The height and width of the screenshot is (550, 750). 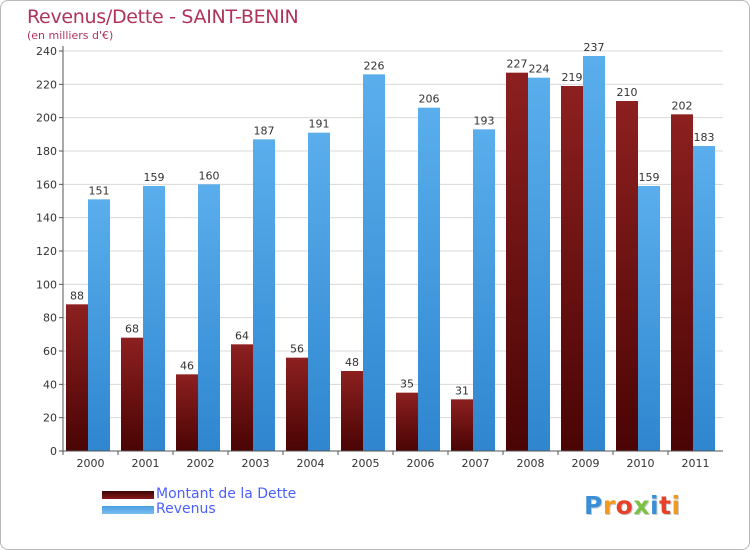 I want to click on data-label-revenus-2010: 159, so click(x=649, y=177).